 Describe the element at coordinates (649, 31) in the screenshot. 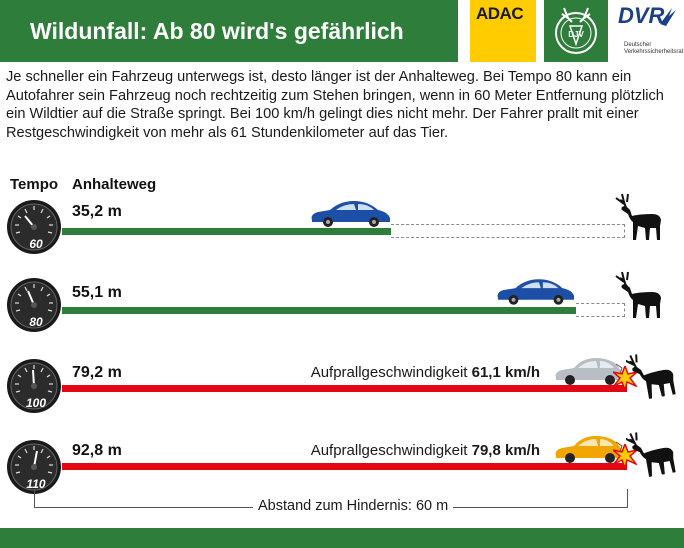

I see `dvr-logo: DVR Deutscher Verkehrssicherheitsrat` at that location.